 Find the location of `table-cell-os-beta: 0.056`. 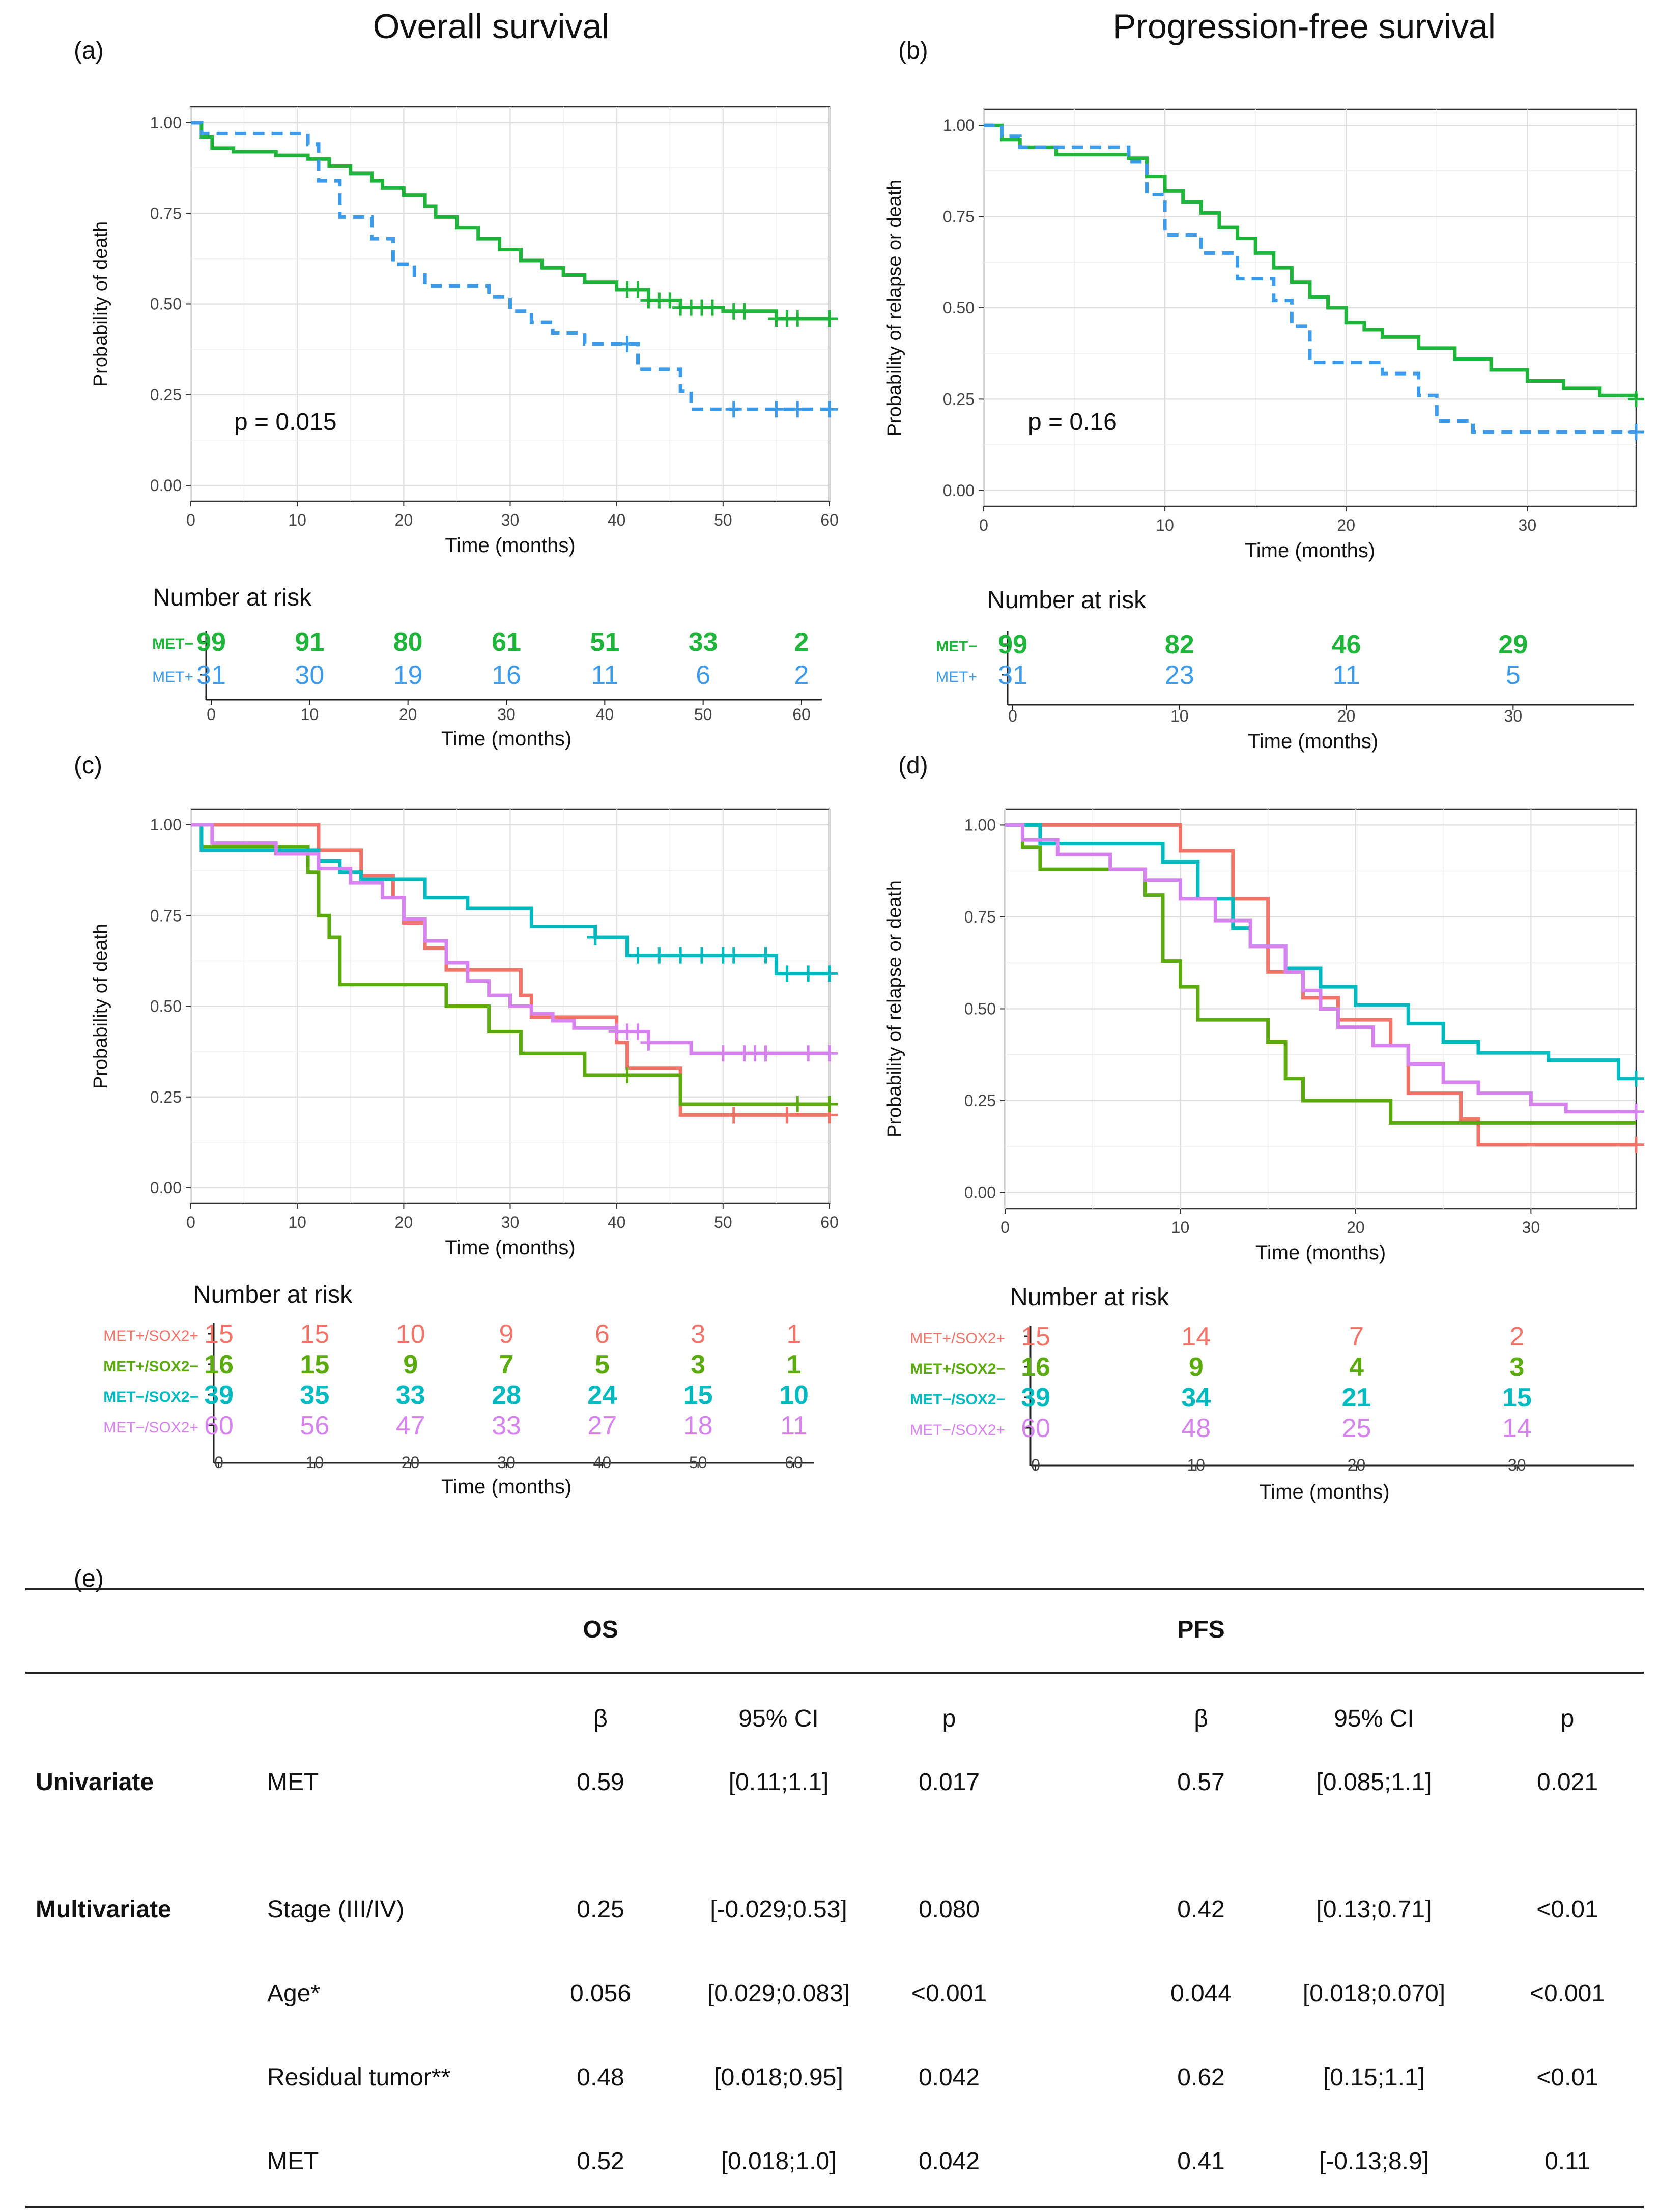

table-cell-os-beta: 0.056 is located at coordinates (600, 1994).